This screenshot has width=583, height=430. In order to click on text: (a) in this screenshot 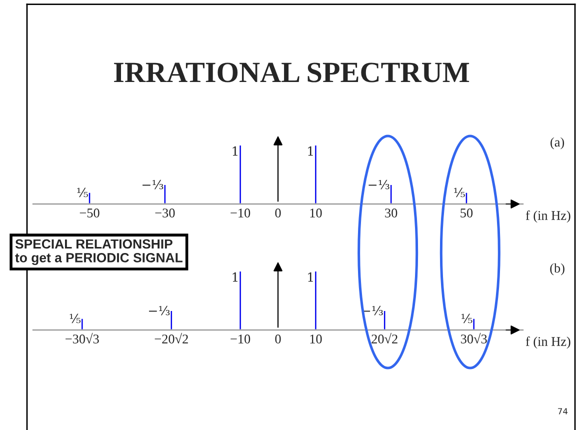, I will do `click(557, 143)`.